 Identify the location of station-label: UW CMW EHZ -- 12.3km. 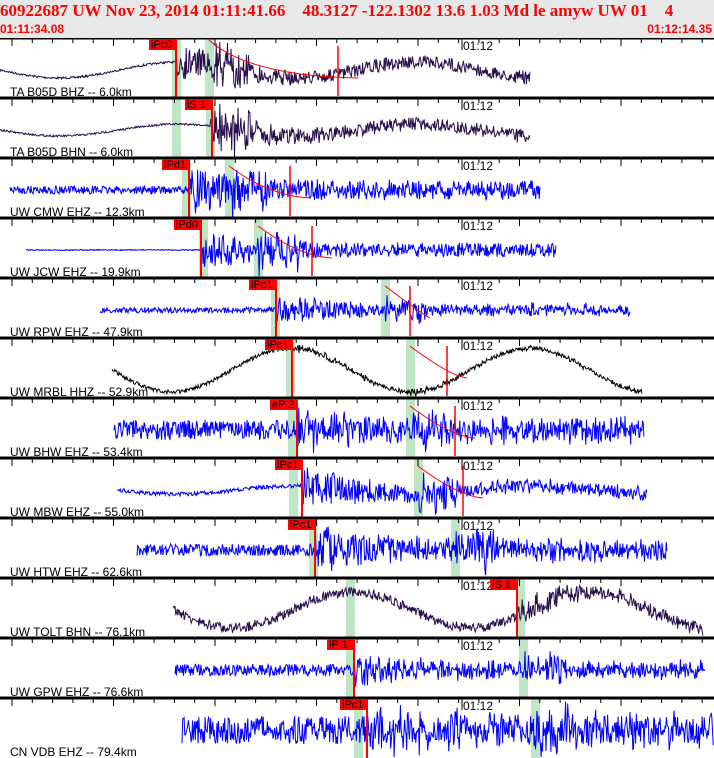
(77, 212).